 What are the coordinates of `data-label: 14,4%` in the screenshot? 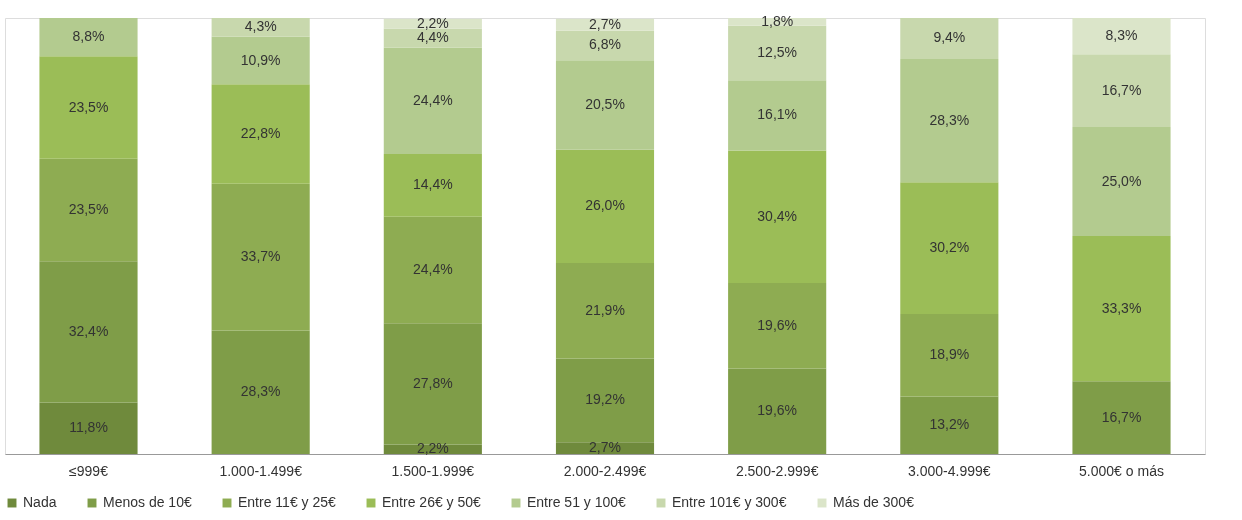 It's located at (432, 184).